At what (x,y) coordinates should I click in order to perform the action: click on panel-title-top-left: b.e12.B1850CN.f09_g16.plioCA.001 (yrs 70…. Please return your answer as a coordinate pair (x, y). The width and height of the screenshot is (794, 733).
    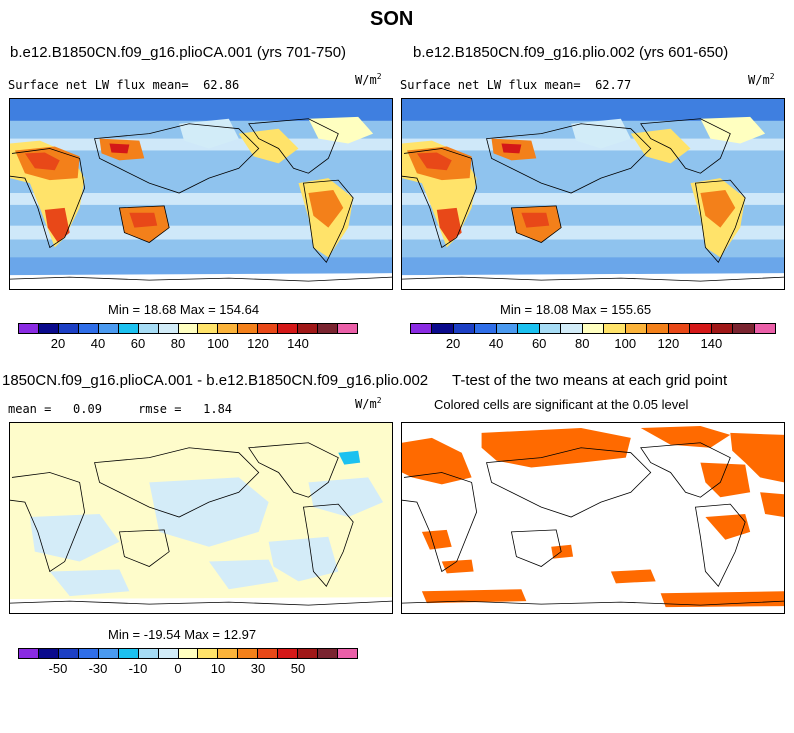
    Looking at the image, I should click on (178, 52).